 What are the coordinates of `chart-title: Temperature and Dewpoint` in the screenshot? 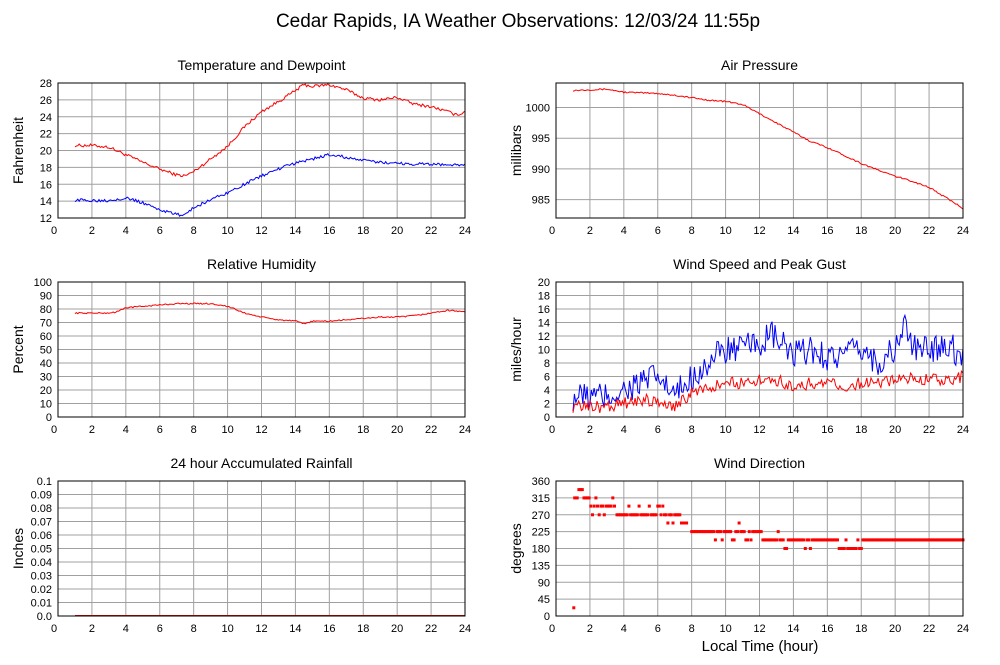 It's located at (261, 65).